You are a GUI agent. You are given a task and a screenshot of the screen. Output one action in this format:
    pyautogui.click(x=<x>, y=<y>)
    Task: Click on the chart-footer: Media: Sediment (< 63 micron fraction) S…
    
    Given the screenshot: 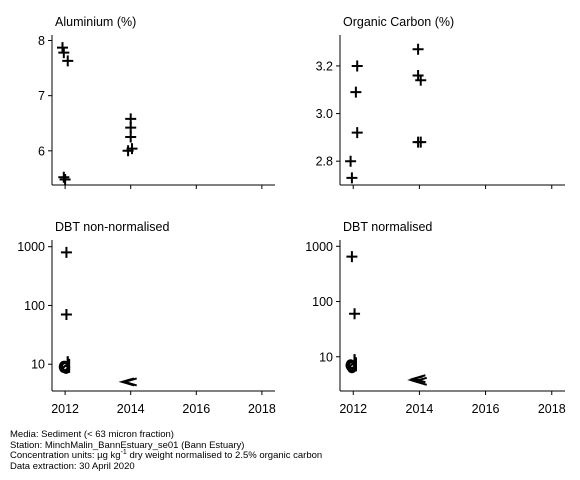 What is the action you would take?
    pyautogui.click(x=166, y=450)
    